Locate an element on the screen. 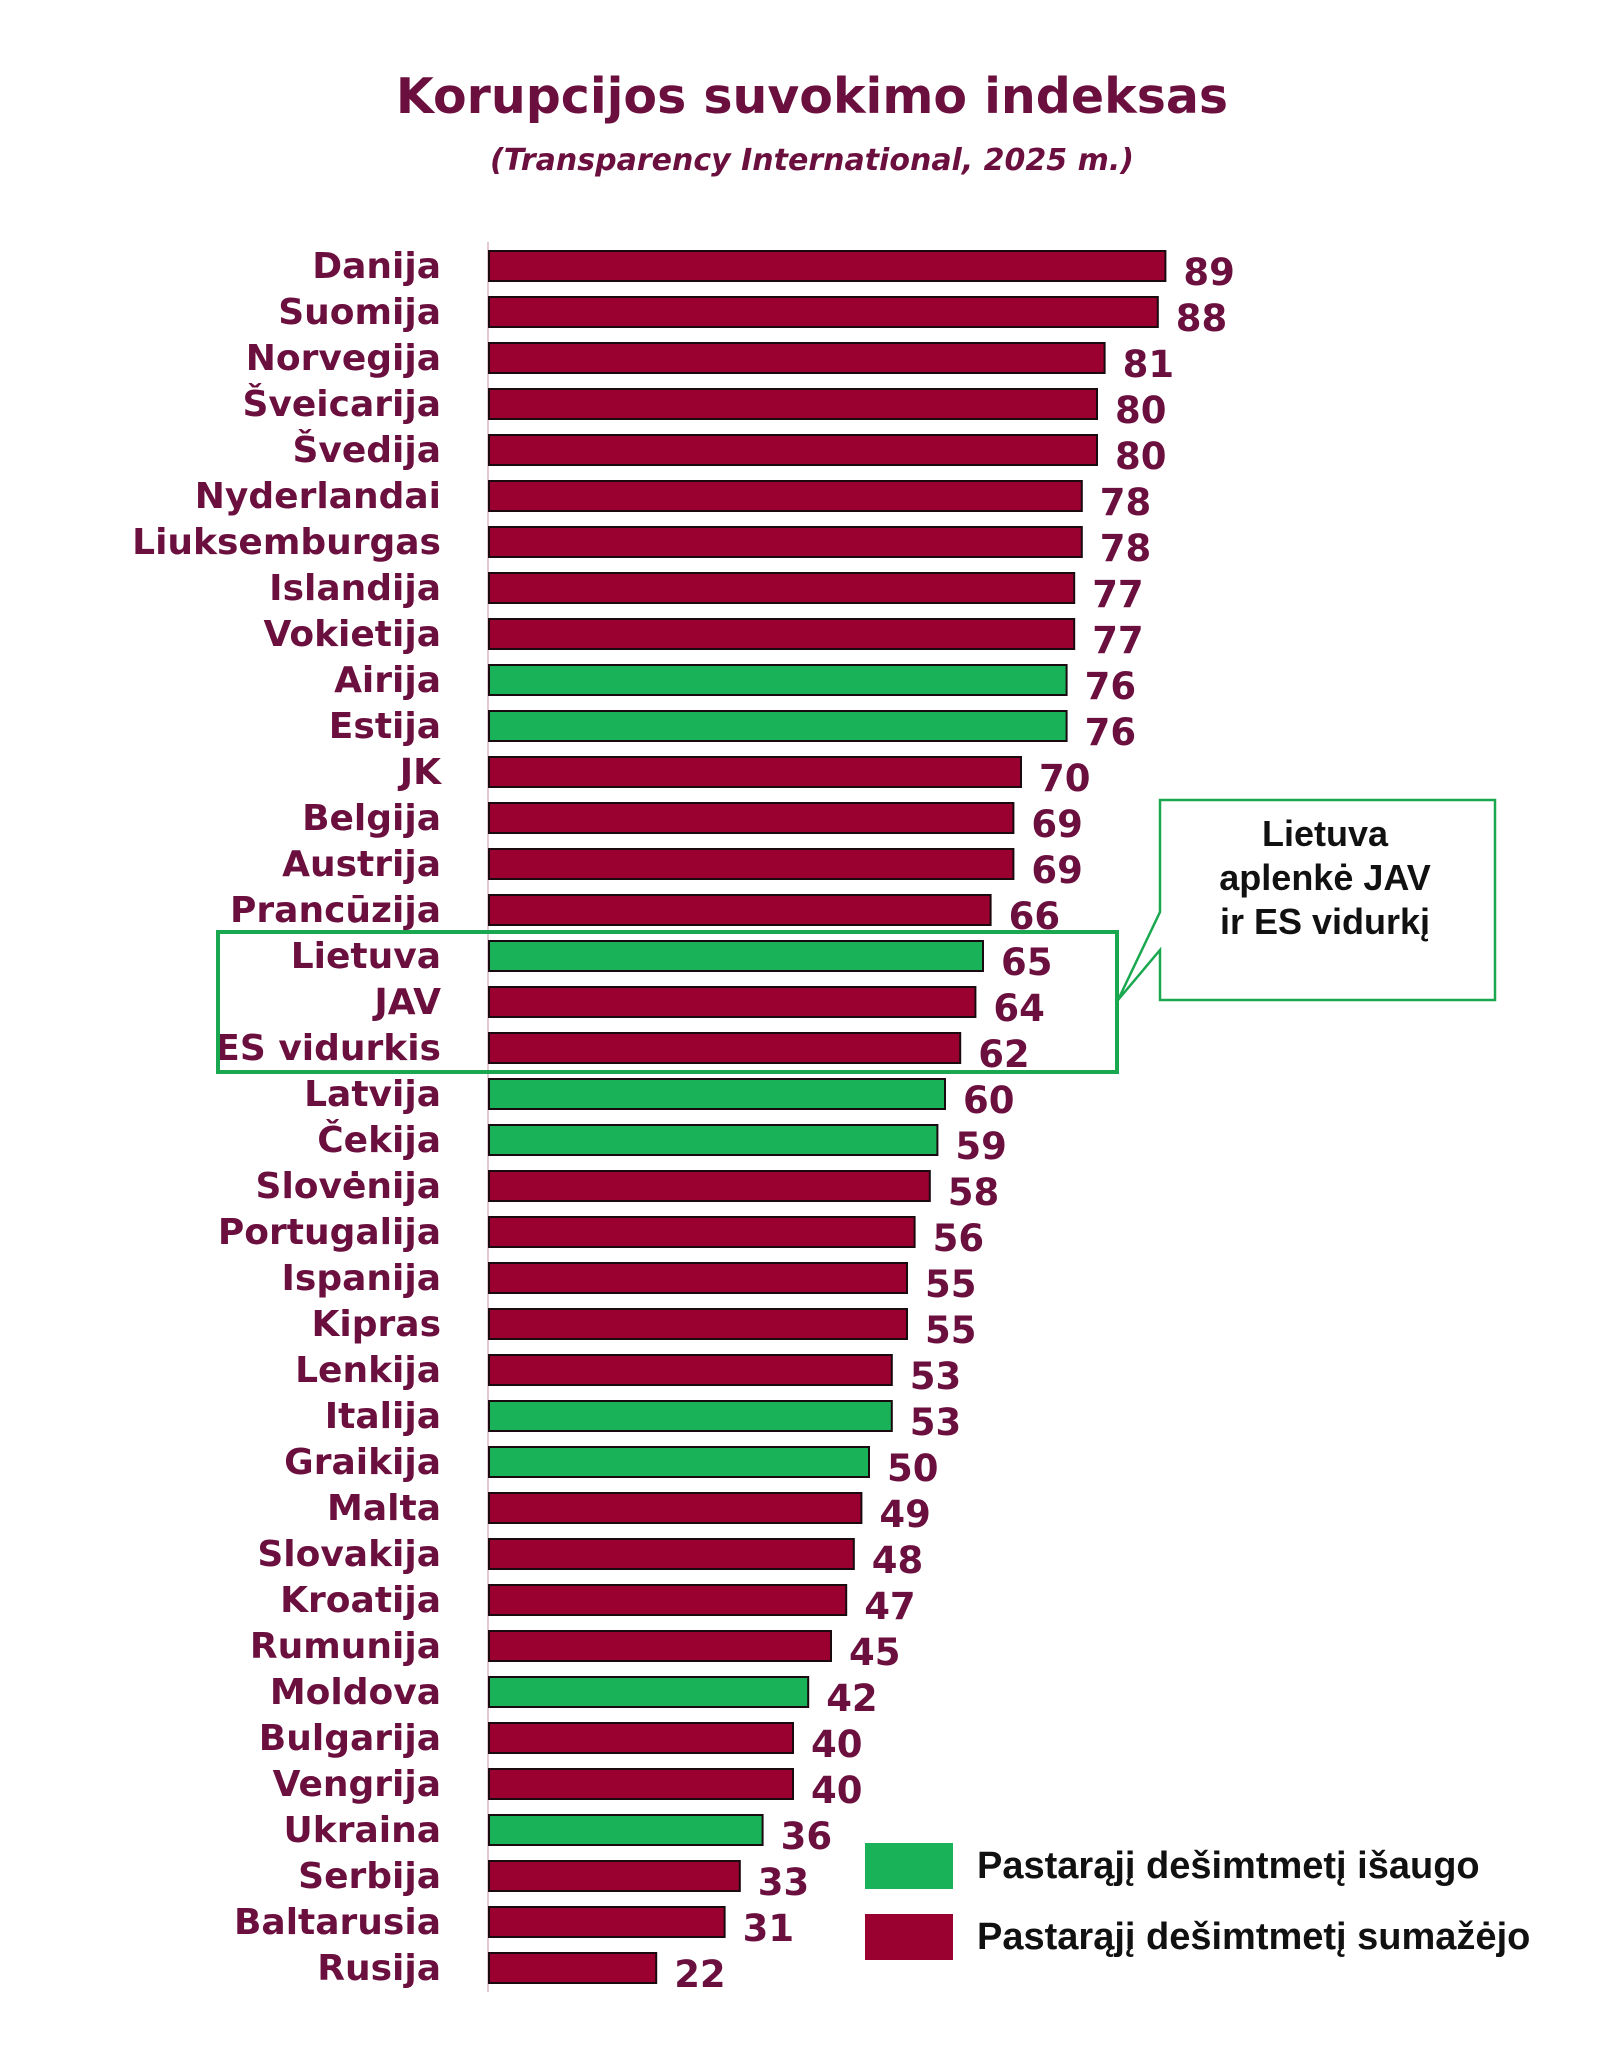 Image resolution: width=1624 pixels, height=2048 pixels. bar-čekija is located at coordinates (713, 1140).